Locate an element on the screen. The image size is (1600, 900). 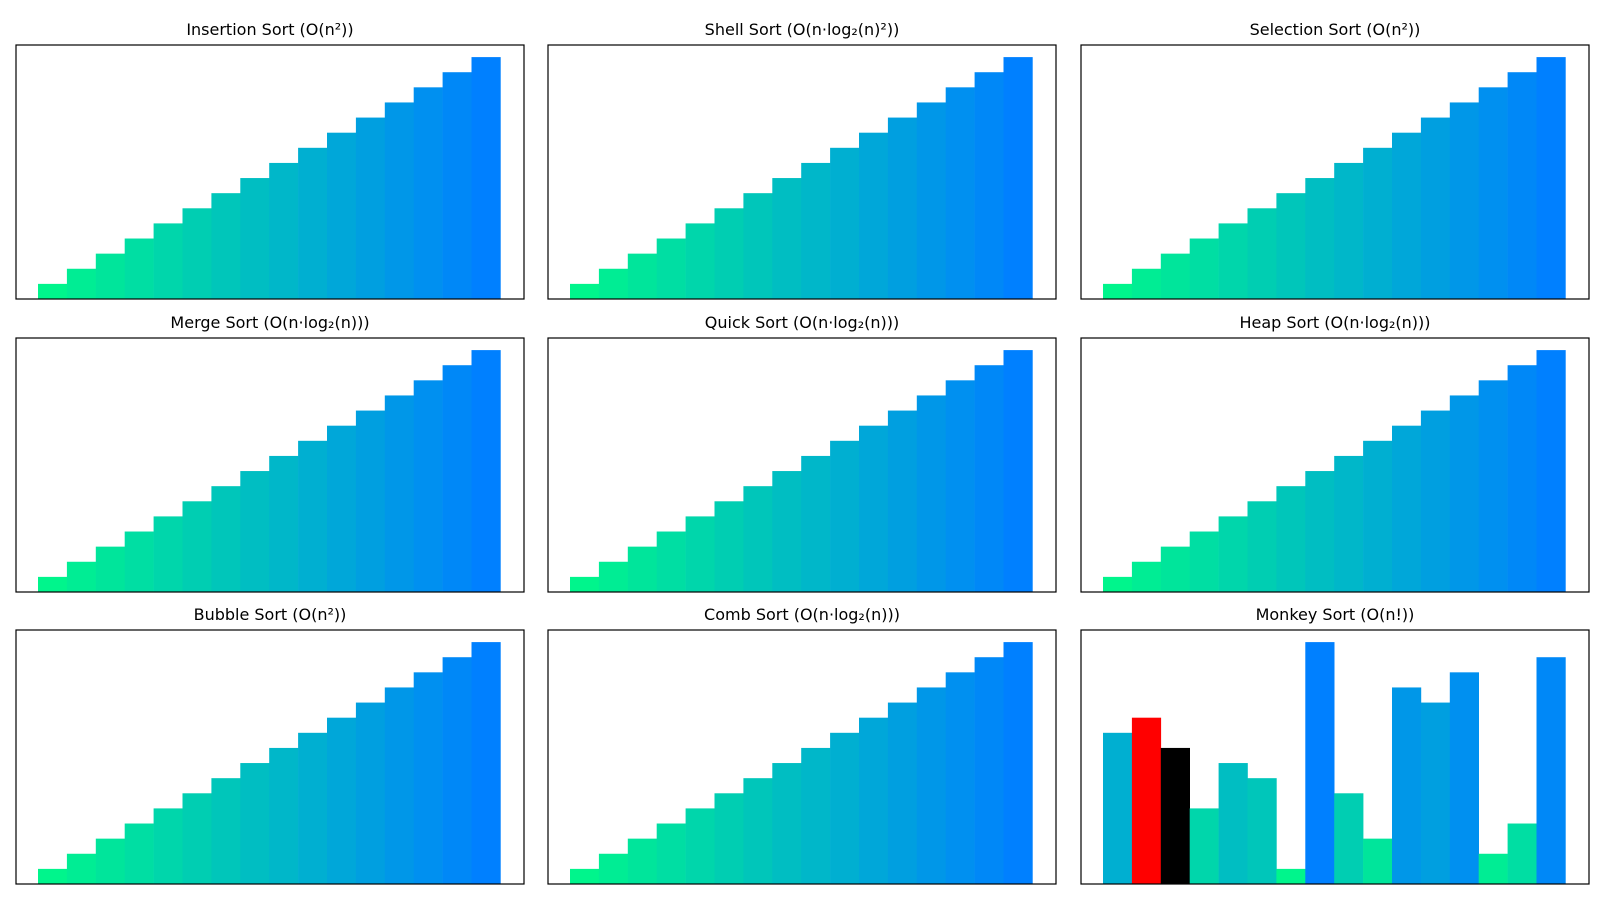
chart-title: Bubble Sort (O(n²)) is located at coordinates (270, 614).